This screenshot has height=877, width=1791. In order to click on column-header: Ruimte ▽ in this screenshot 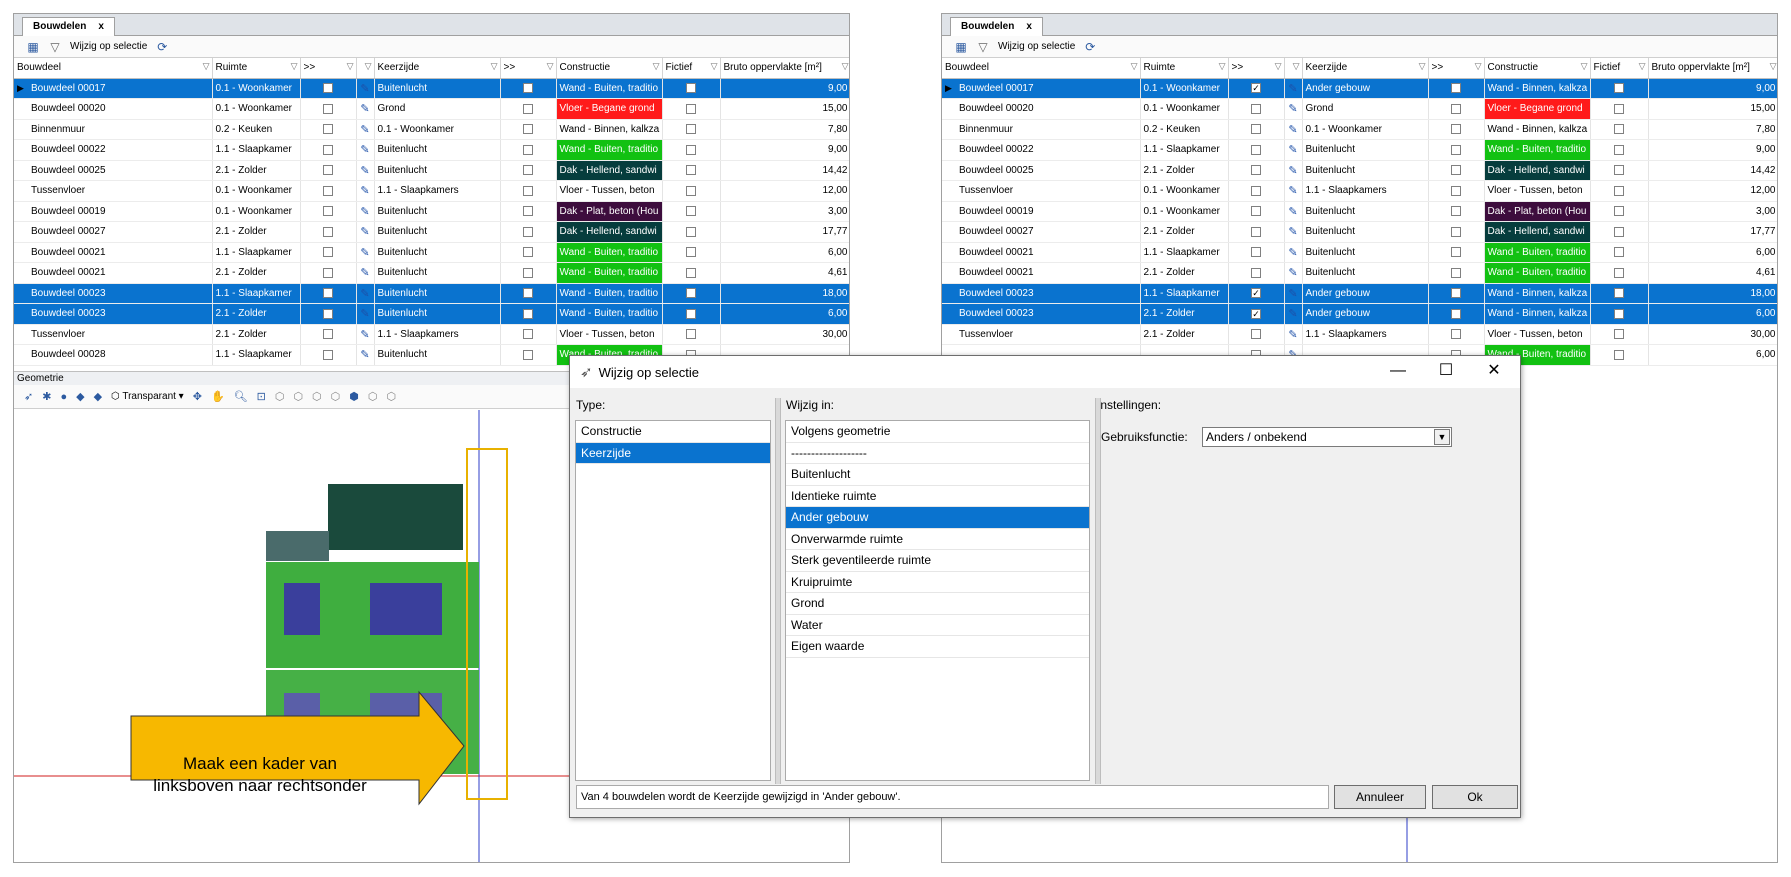, I will do `click(1184, 68)`.